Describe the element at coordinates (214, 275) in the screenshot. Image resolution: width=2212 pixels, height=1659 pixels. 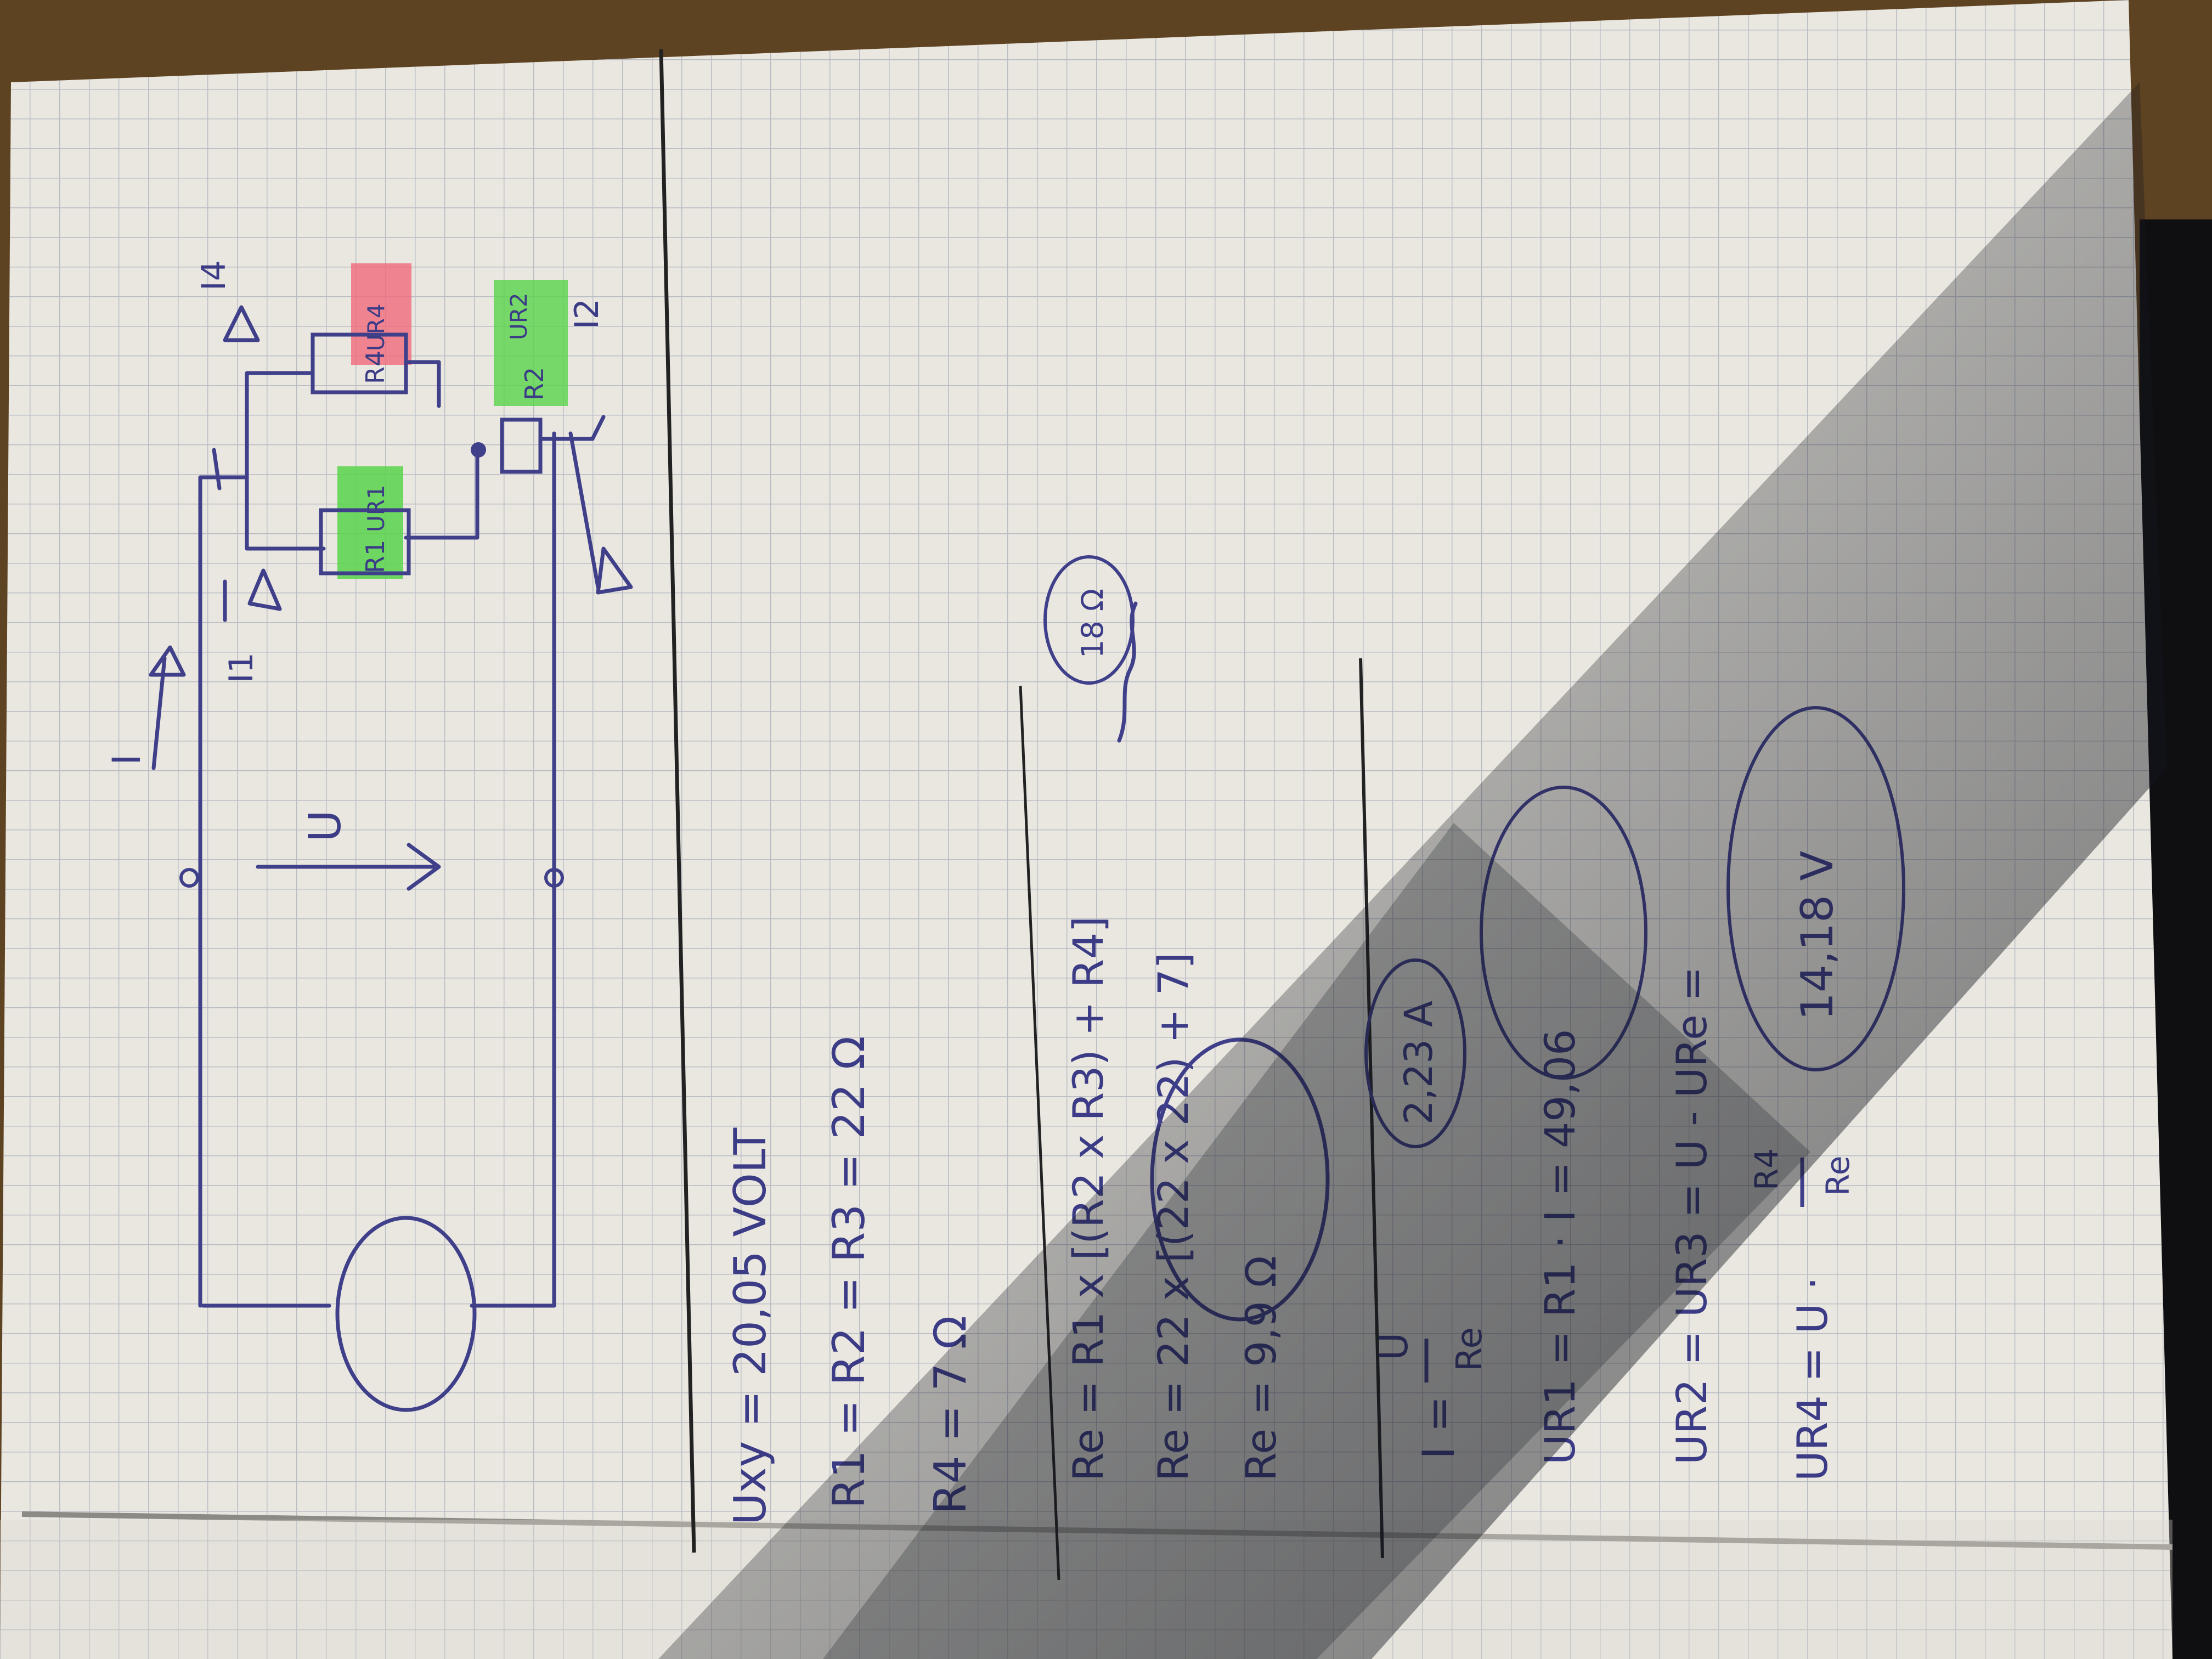
I see `label-current-i4: I4` at that location.